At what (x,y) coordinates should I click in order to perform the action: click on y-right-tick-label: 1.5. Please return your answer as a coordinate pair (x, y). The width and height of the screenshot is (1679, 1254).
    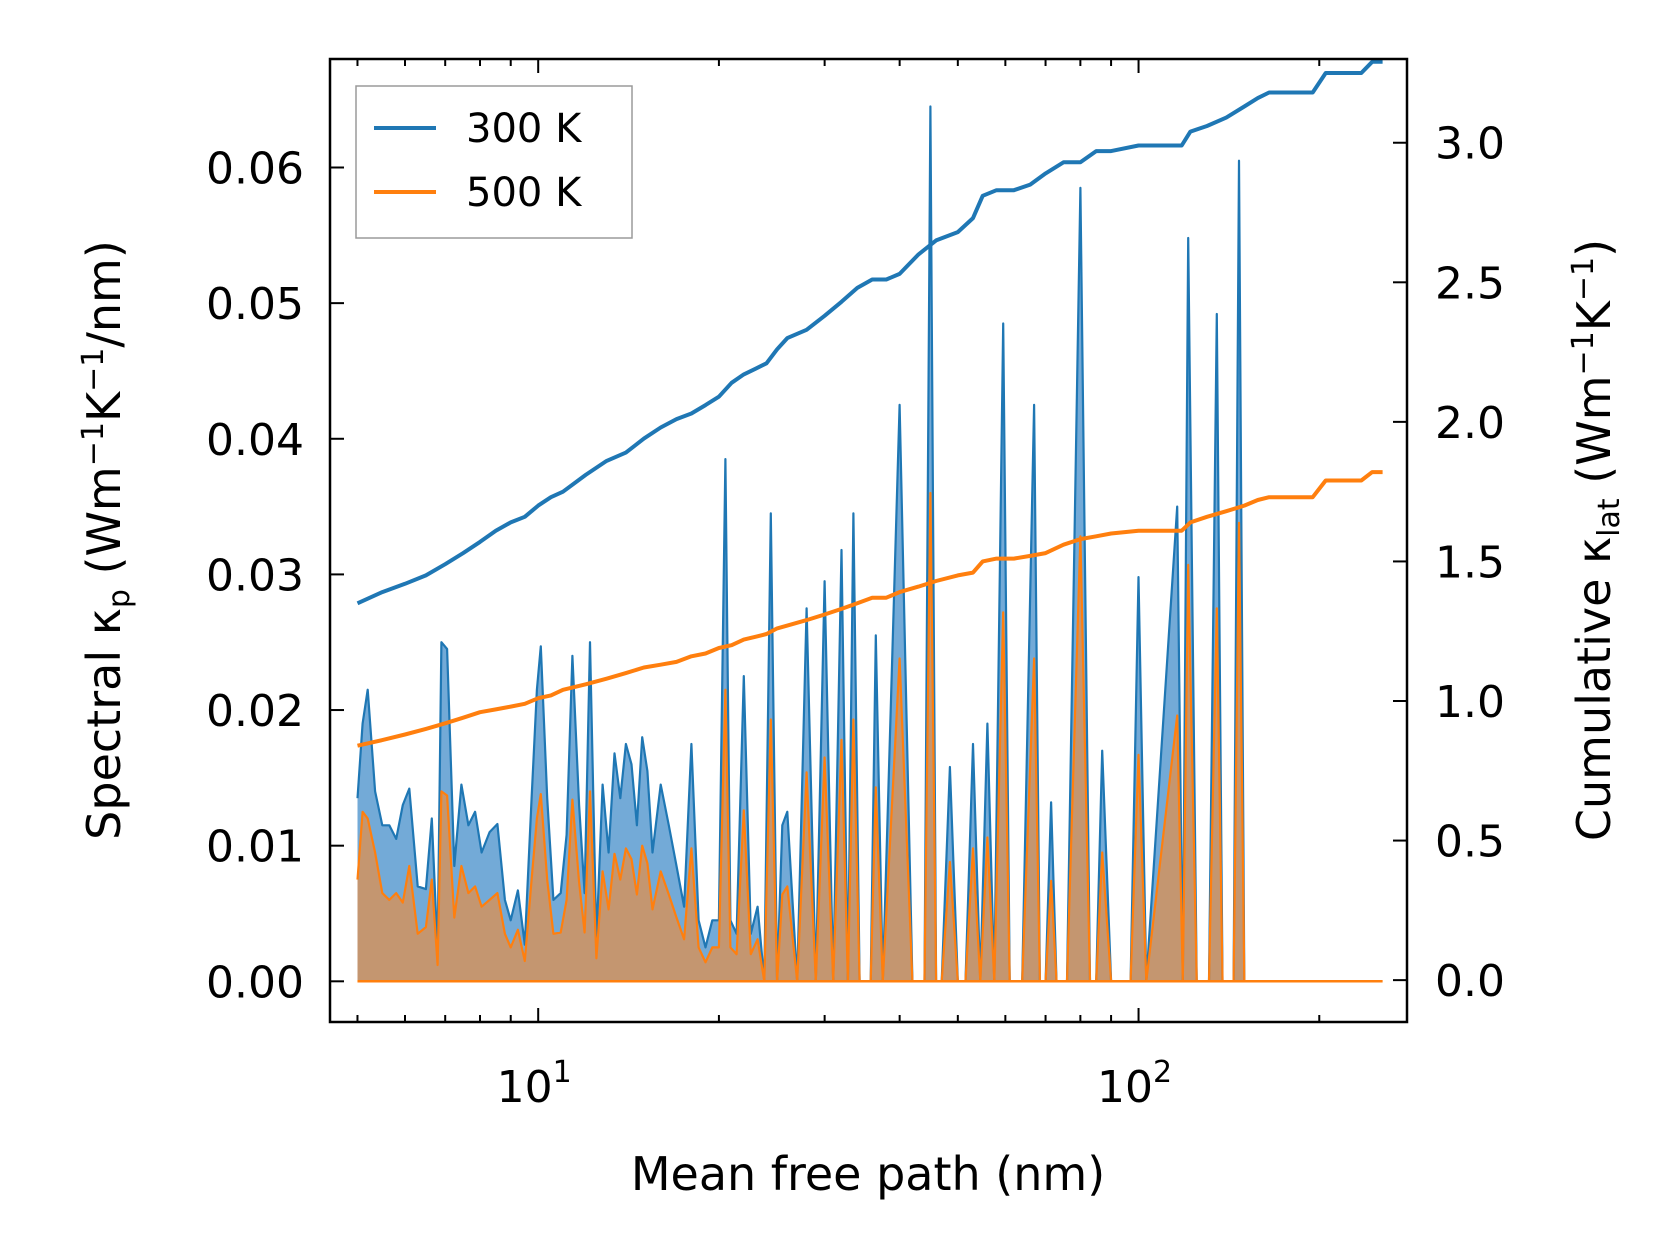
    Looking at the image, I should click on (1470, 562).